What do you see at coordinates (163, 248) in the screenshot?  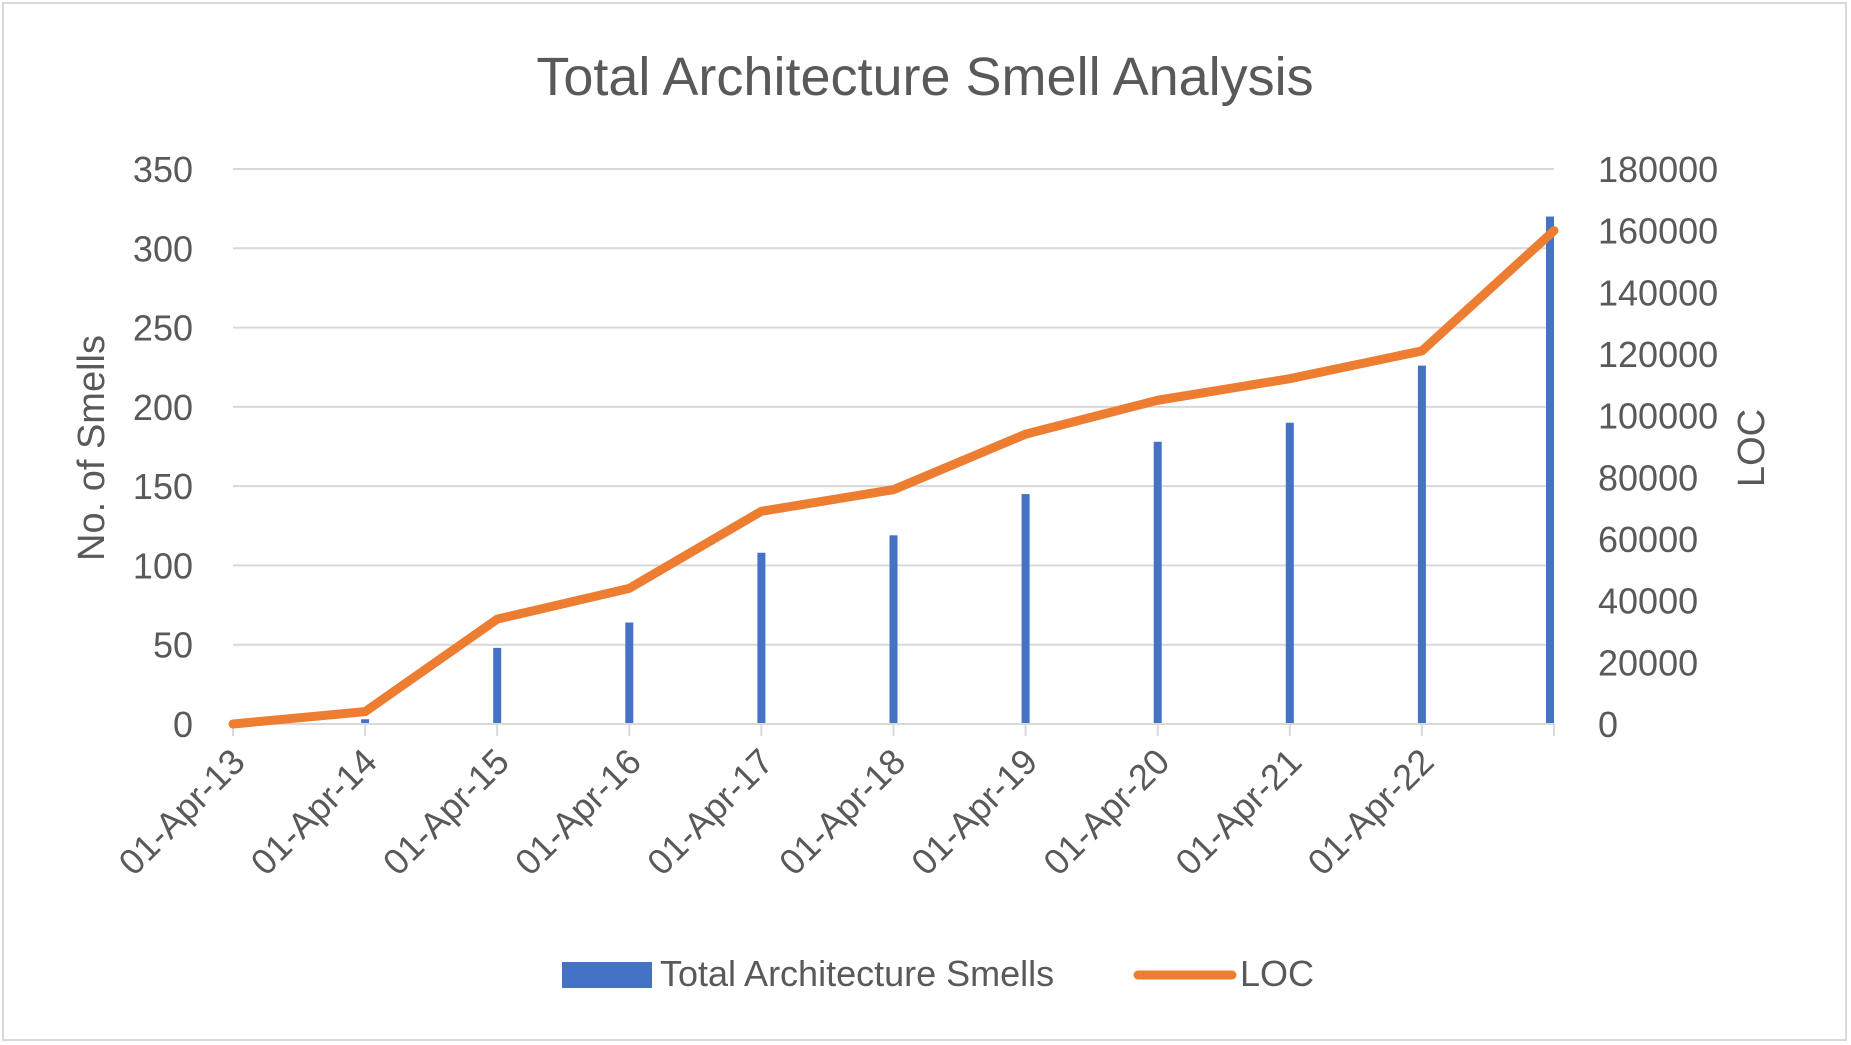 I see `y-tick-label: 300` at bounding box center [163, 248].